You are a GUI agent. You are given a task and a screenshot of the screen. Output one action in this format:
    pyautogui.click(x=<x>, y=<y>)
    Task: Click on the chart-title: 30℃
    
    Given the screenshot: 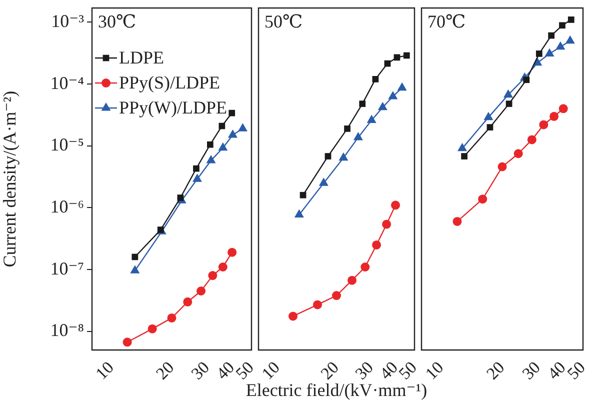 What is the action you would take?
    pyautogui.click(x=117, y=22)
    